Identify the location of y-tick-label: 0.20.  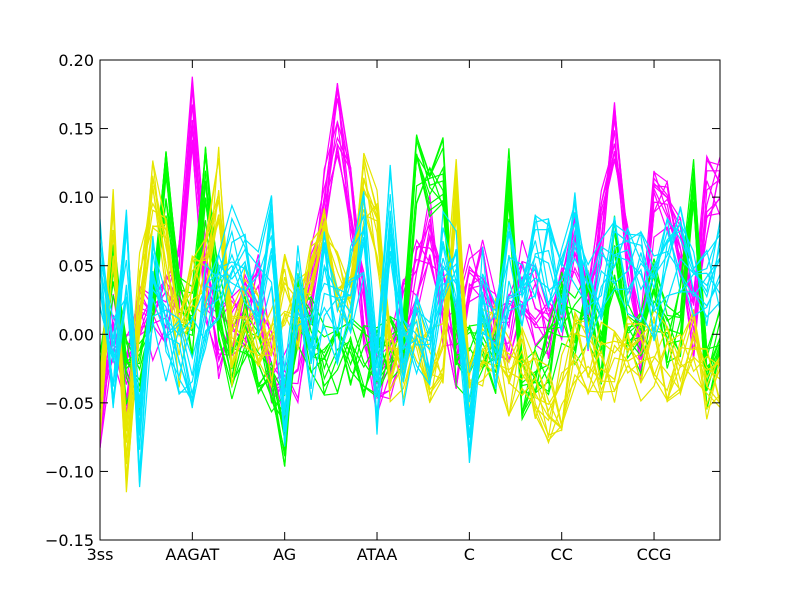
(76, 60).